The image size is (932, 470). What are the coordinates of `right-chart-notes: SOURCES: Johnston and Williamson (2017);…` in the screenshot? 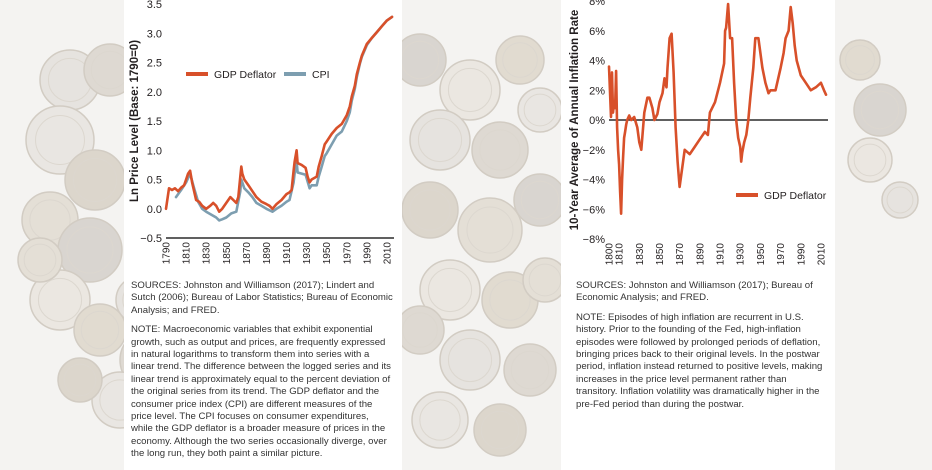 It's located at (702, 349).